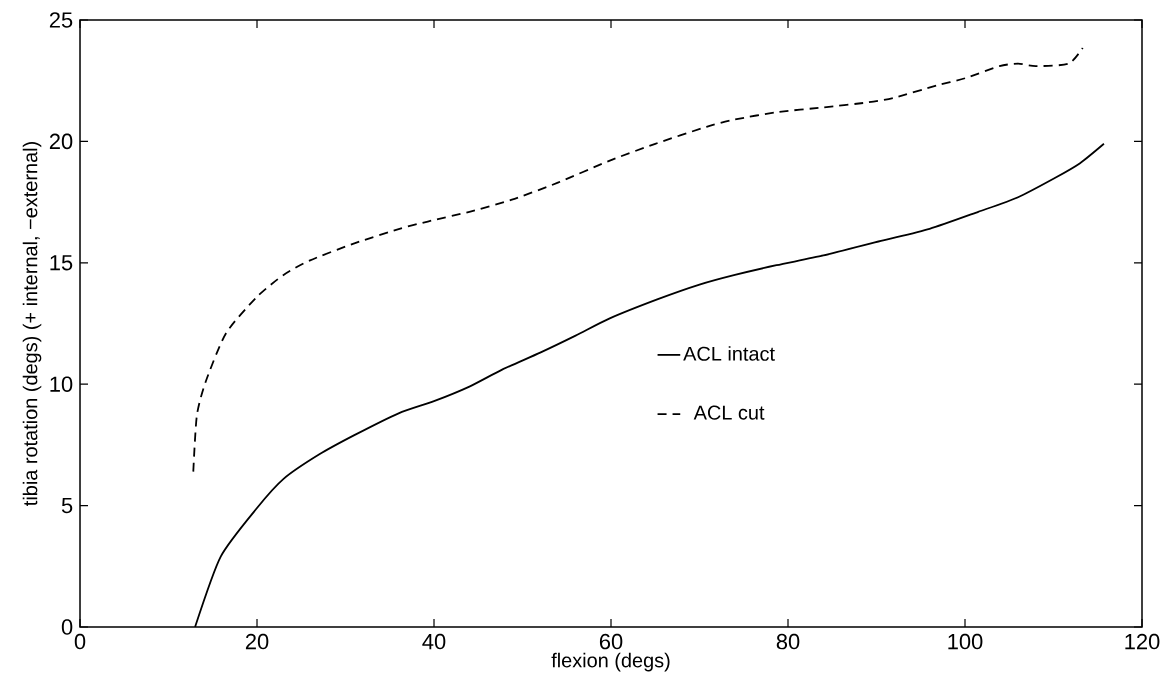 The height and width of the screenshot is (694, 1167). What do you see at coordinates (729, 412) in the screenshot?
I see `legend-label: ACL cut` at bounding box center [729, 412].